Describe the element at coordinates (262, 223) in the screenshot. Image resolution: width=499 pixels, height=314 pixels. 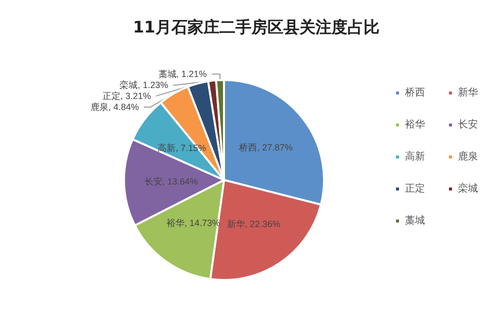
I see `data-label: , 22.36%` at that location.